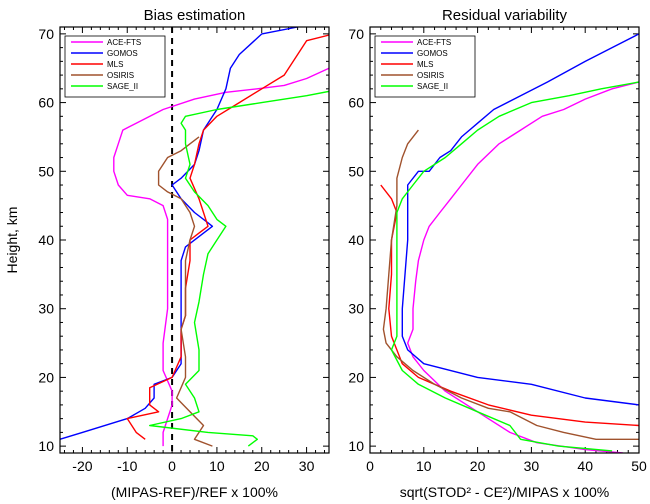  Describe the element at coordinates (127, 466) in the screenshot. I see `x-tick-label: -10` at that location.